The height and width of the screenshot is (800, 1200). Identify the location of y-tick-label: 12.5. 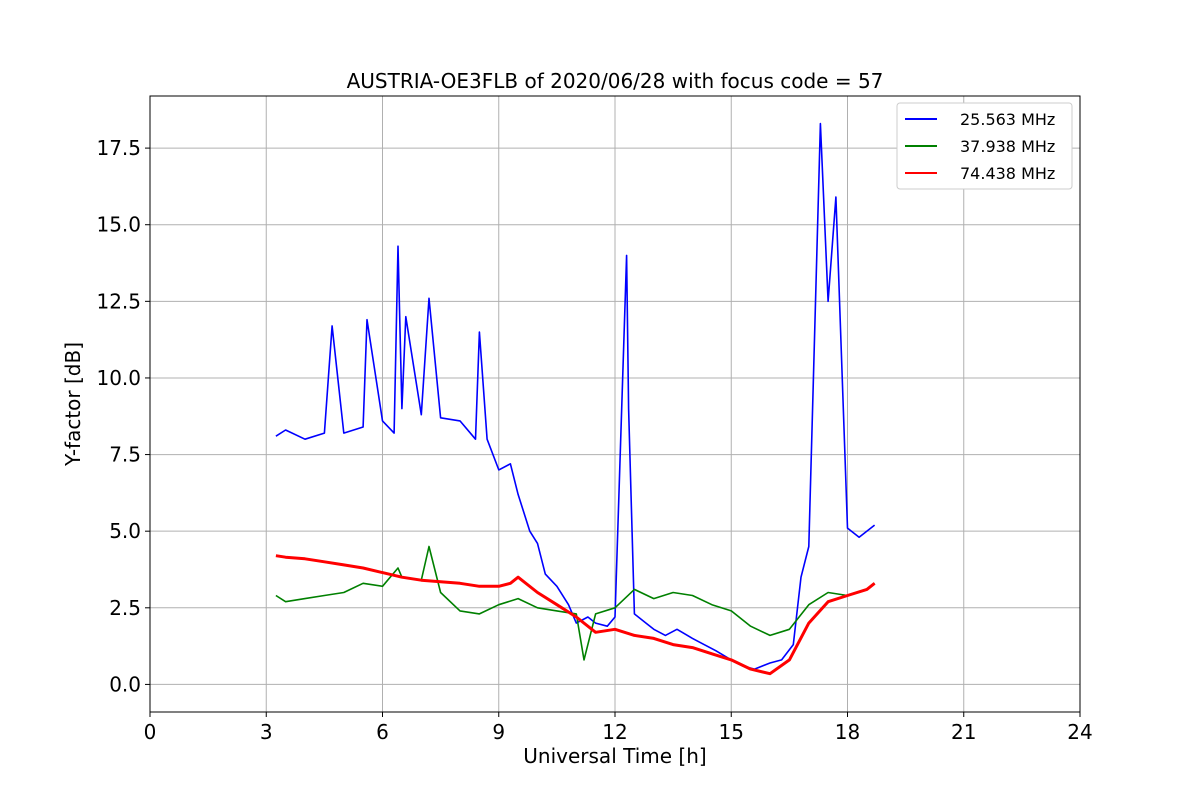
(118, 301).